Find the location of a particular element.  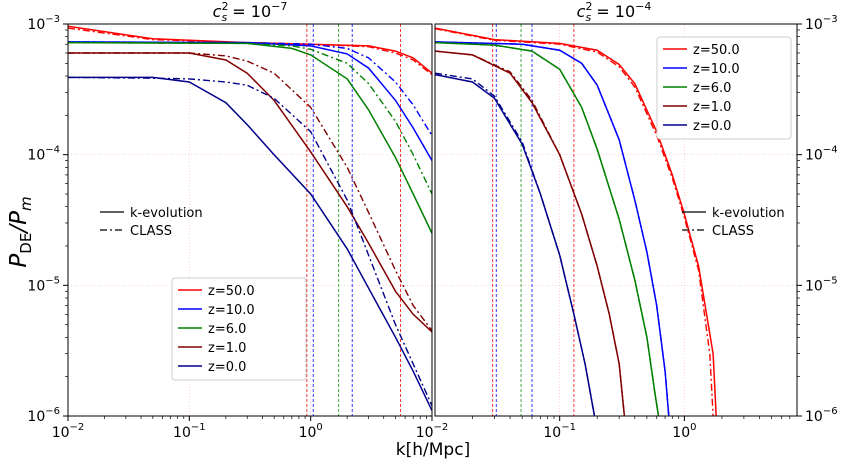

series-z=6.0-class-line is located at coordinates (250, 118).